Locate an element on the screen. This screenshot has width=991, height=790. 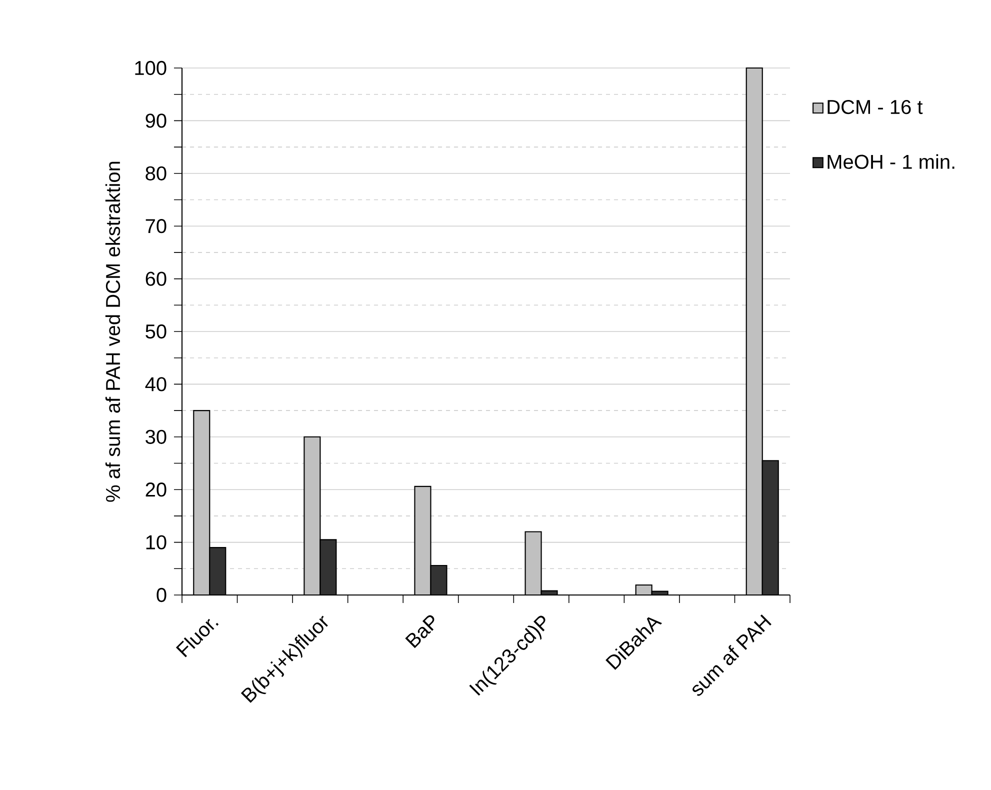
y-tick-label: 100 is located at coordinates (150, 68).